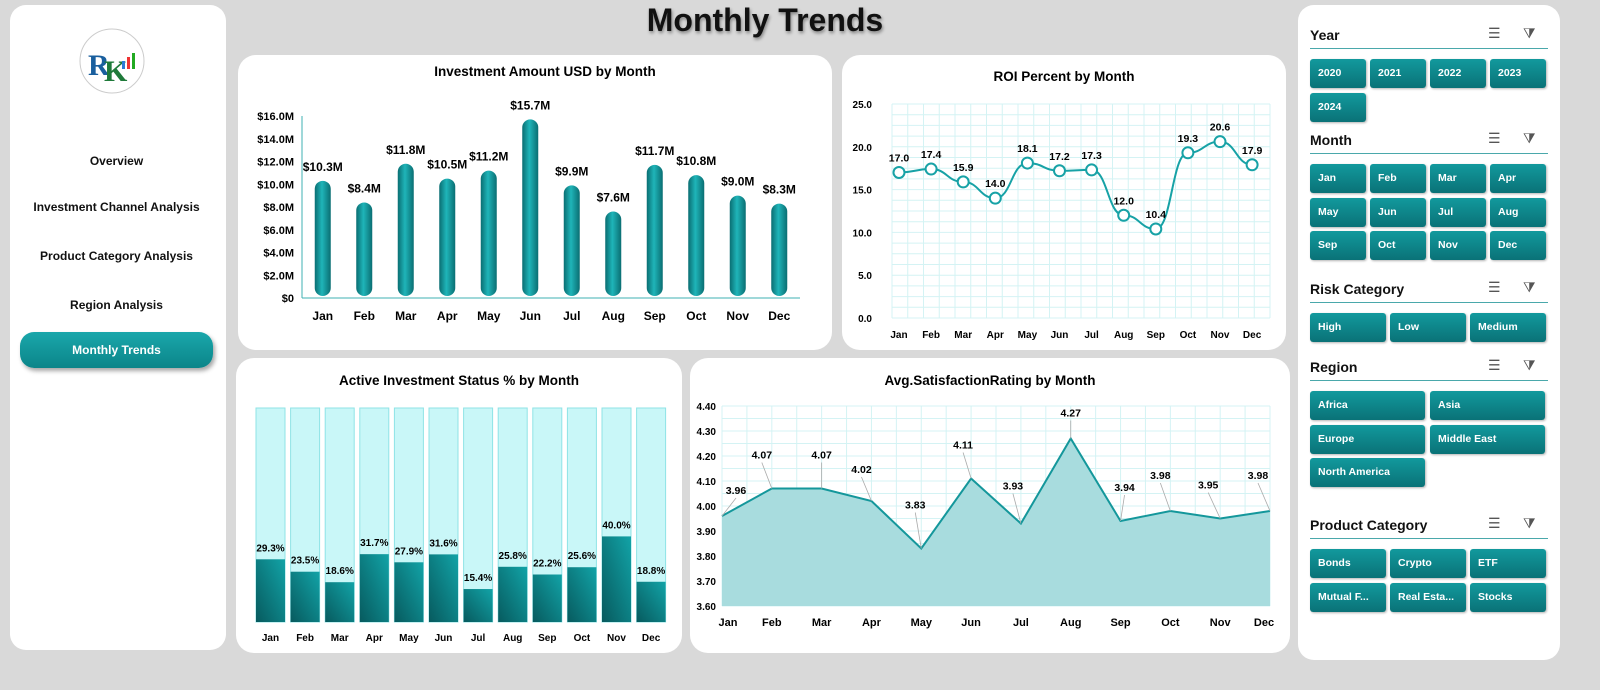  Describe the element at coordinates (1348, 327) in the screenshot. I see `slicer-item: High` at that location.